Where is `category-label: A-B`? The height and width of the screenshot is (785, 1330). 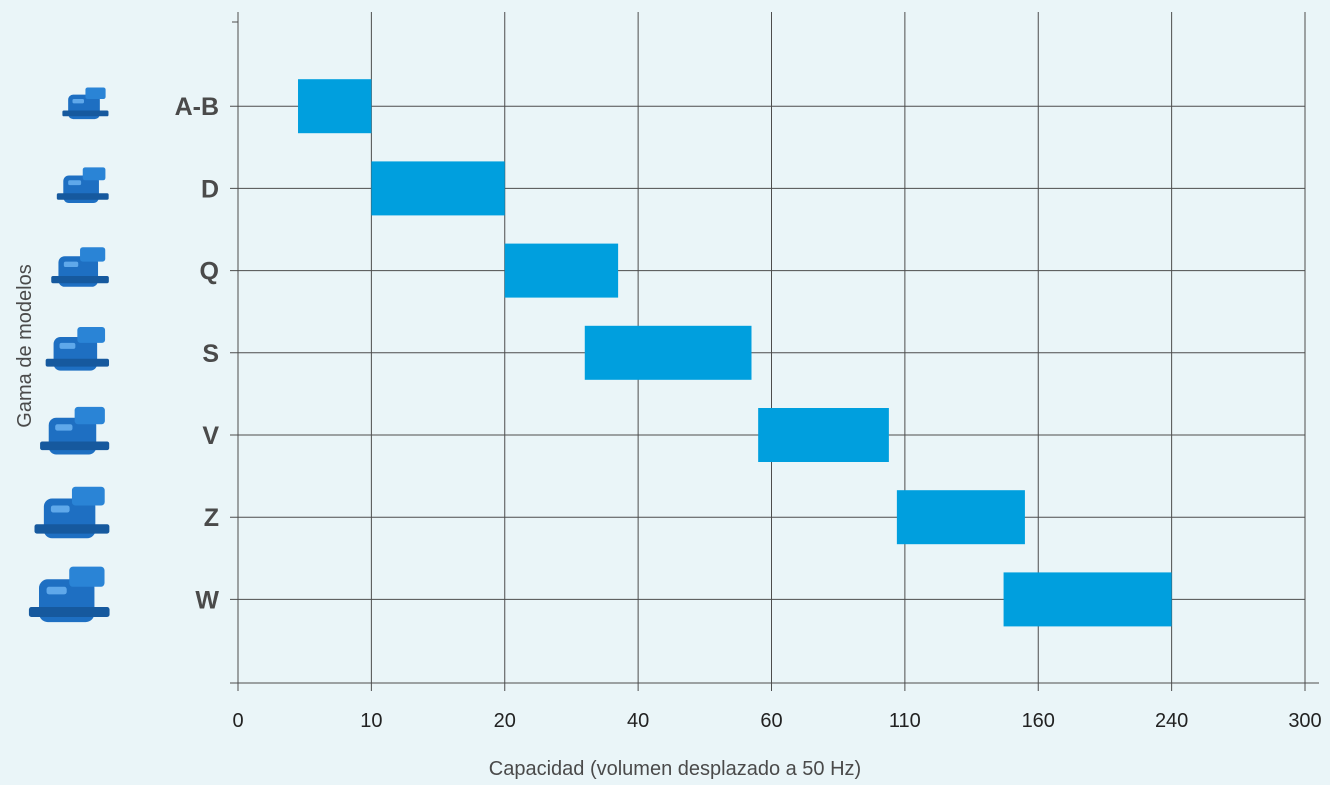 category-label: A-B is located at coordinates (197, 107).